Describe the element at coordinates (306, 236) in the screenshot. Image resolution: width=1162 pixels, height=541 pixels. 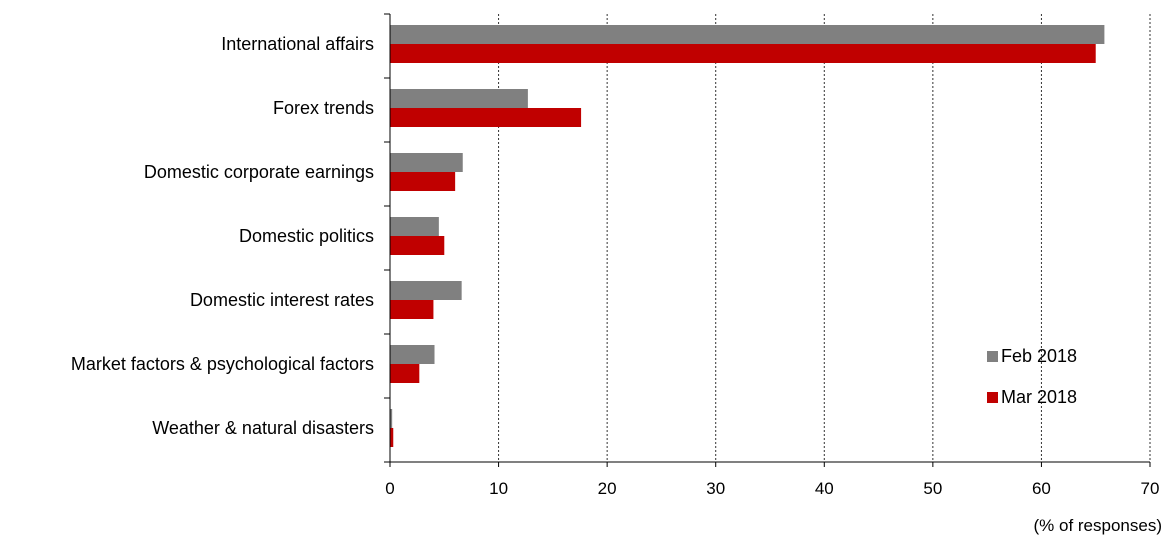
I see `category-label: Domestic politics` at that location.